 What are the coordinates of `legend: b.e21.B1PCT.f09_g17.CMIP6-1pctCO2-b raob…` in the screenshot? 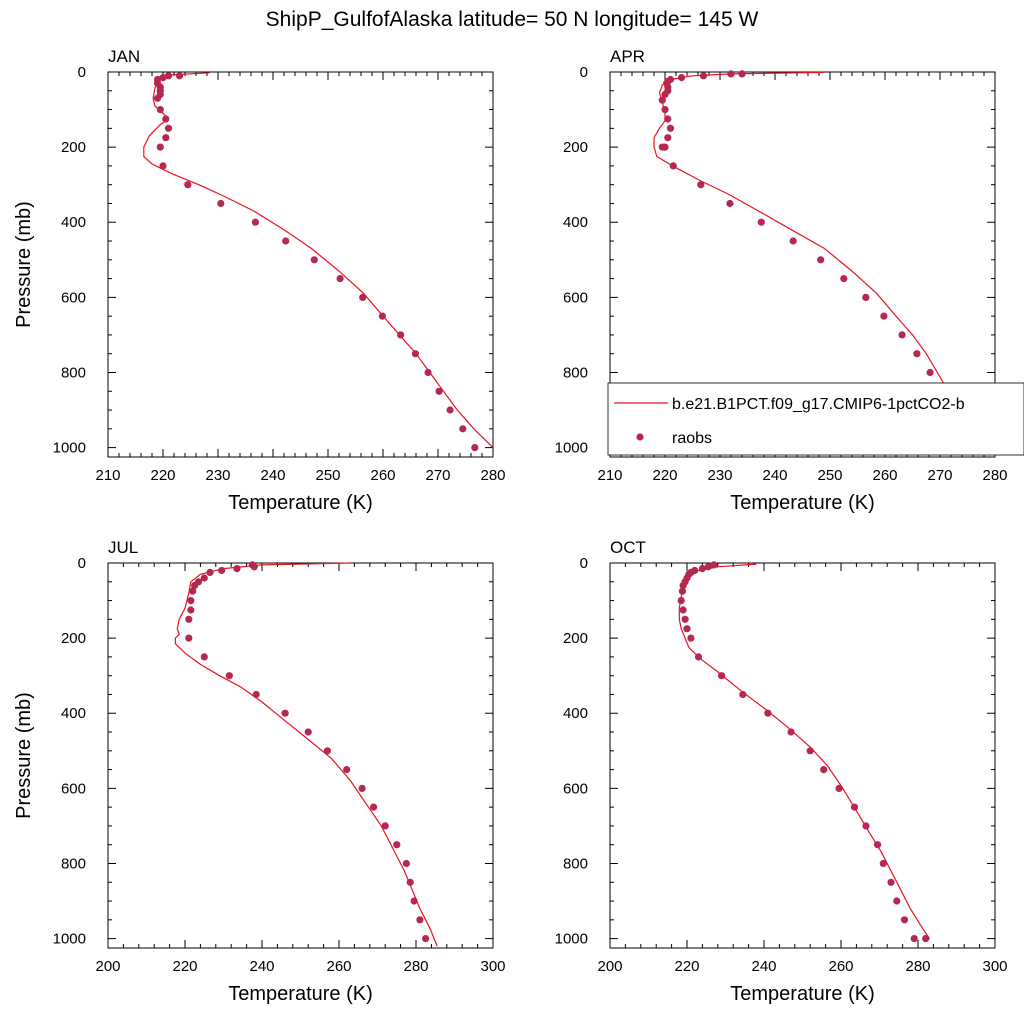 It's located at (815, 419).